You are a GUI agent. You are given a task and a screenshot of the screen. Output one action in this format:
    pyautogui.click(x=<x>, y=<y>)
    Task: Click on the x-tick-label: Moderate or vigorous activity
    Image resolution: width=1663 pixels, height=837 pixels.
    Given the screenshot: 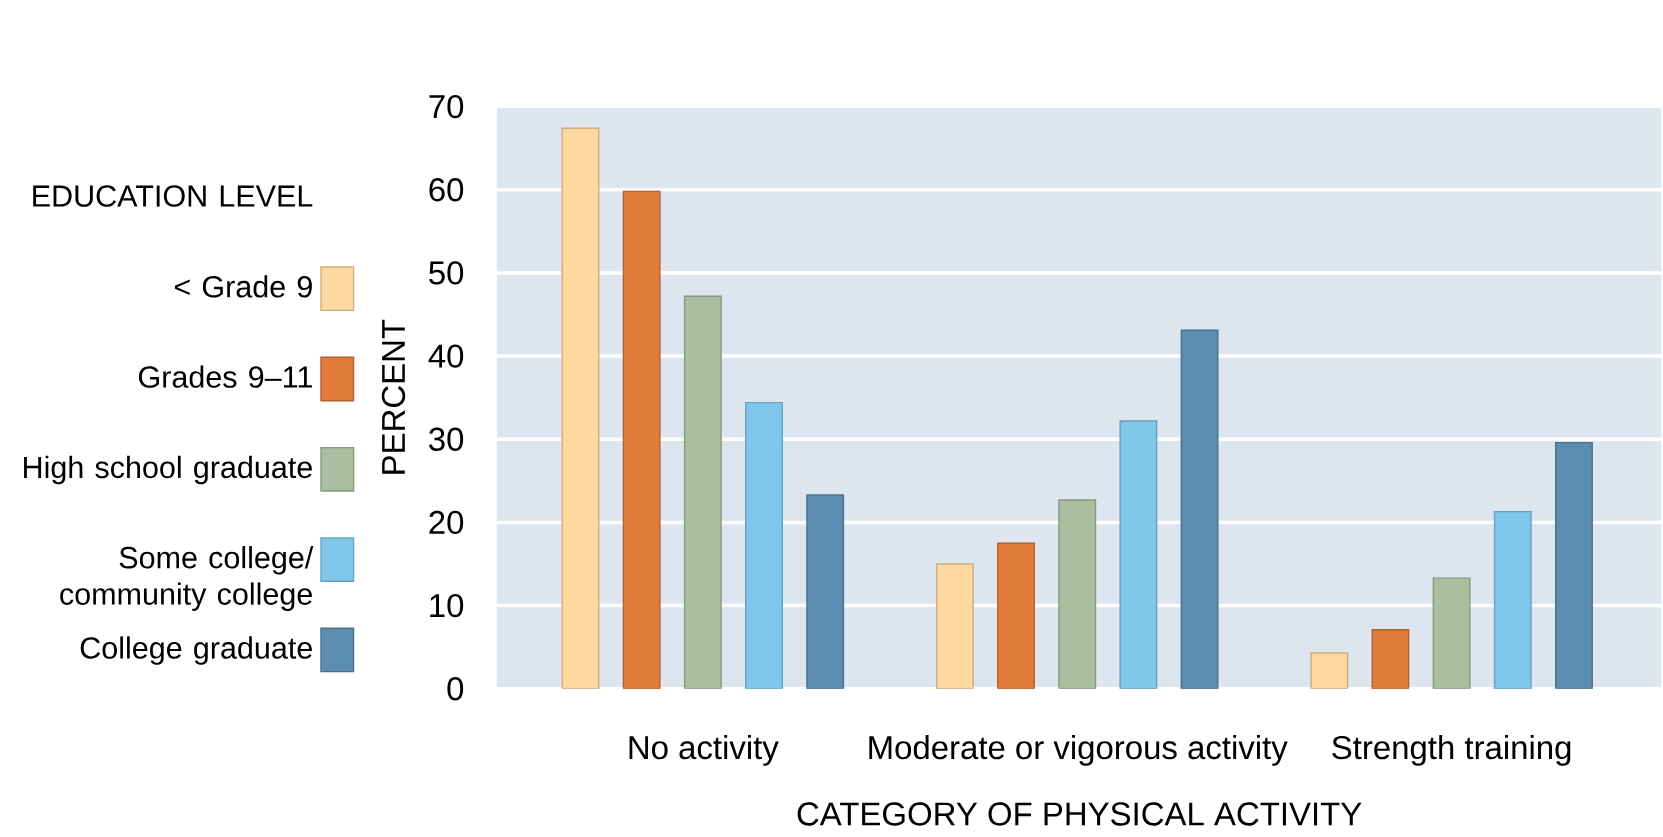 What is the action you would take?
    pyautogui.click(x=1078, y=750)
    